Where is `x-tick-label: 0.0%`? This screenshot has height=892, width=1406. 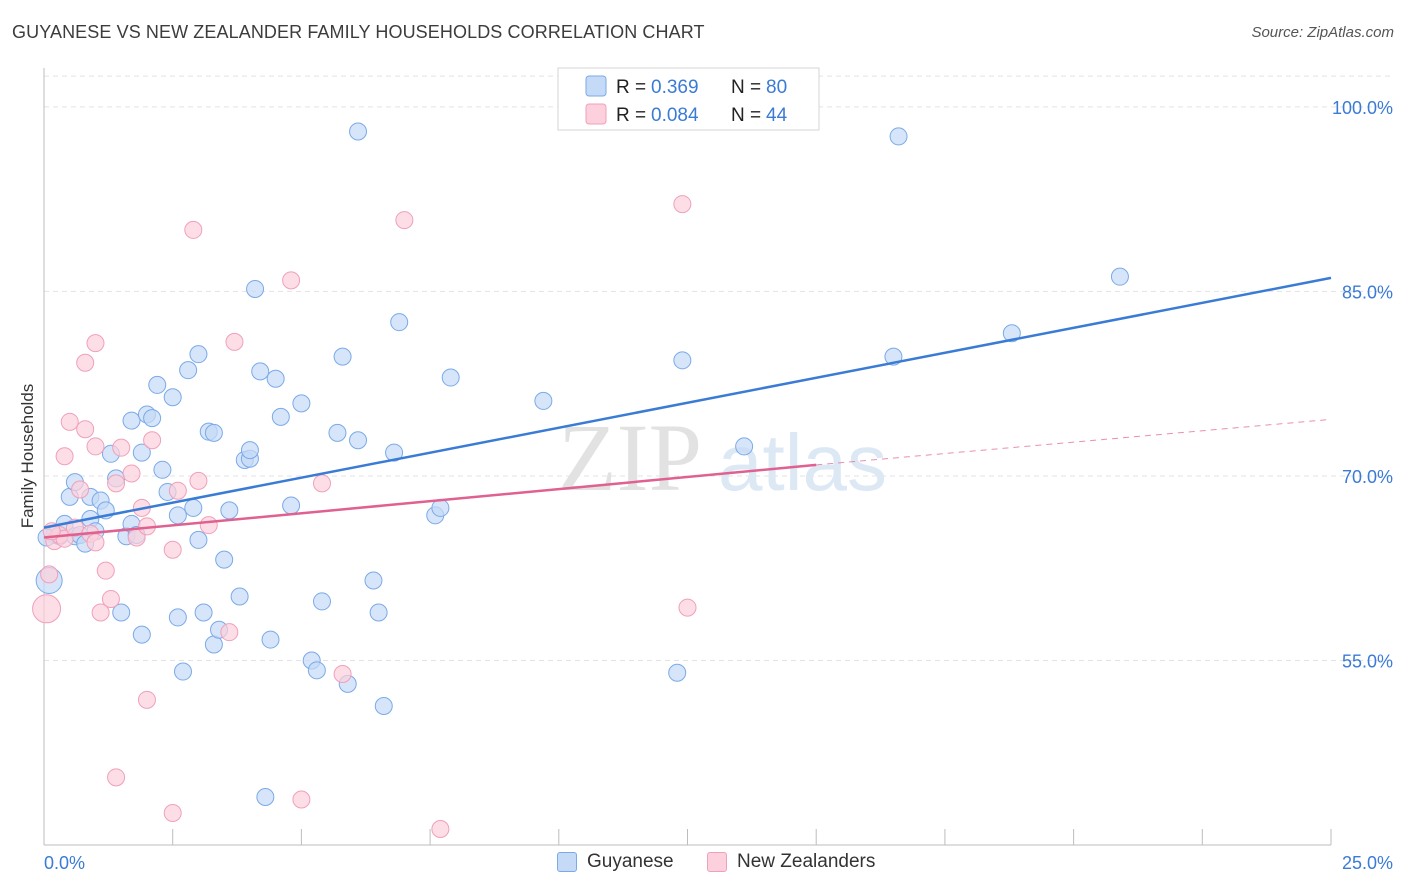 x-tick-label: 0.0% is located at coordinates (64, 863).